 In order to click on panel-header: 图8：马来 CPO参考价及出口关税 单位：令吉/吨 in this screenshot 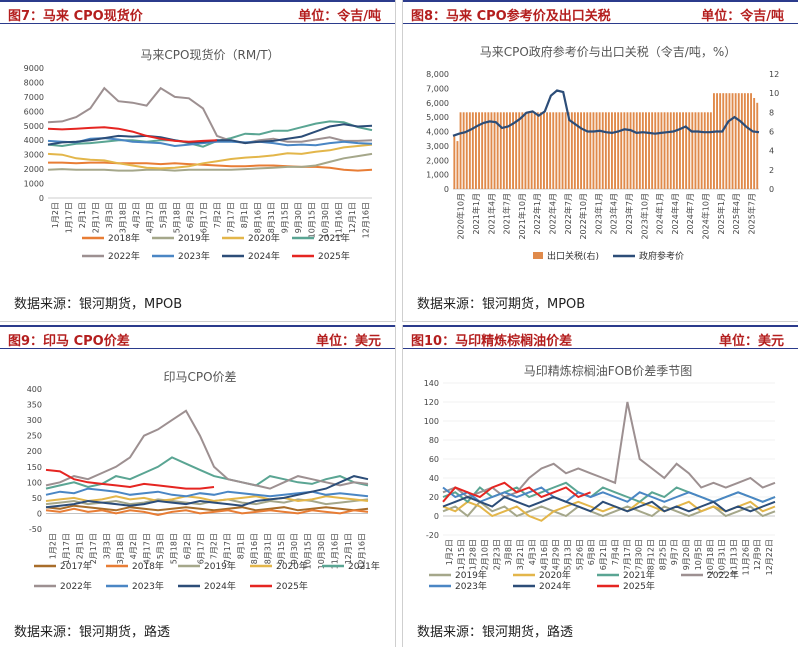, I will do `click(600, 12)`.